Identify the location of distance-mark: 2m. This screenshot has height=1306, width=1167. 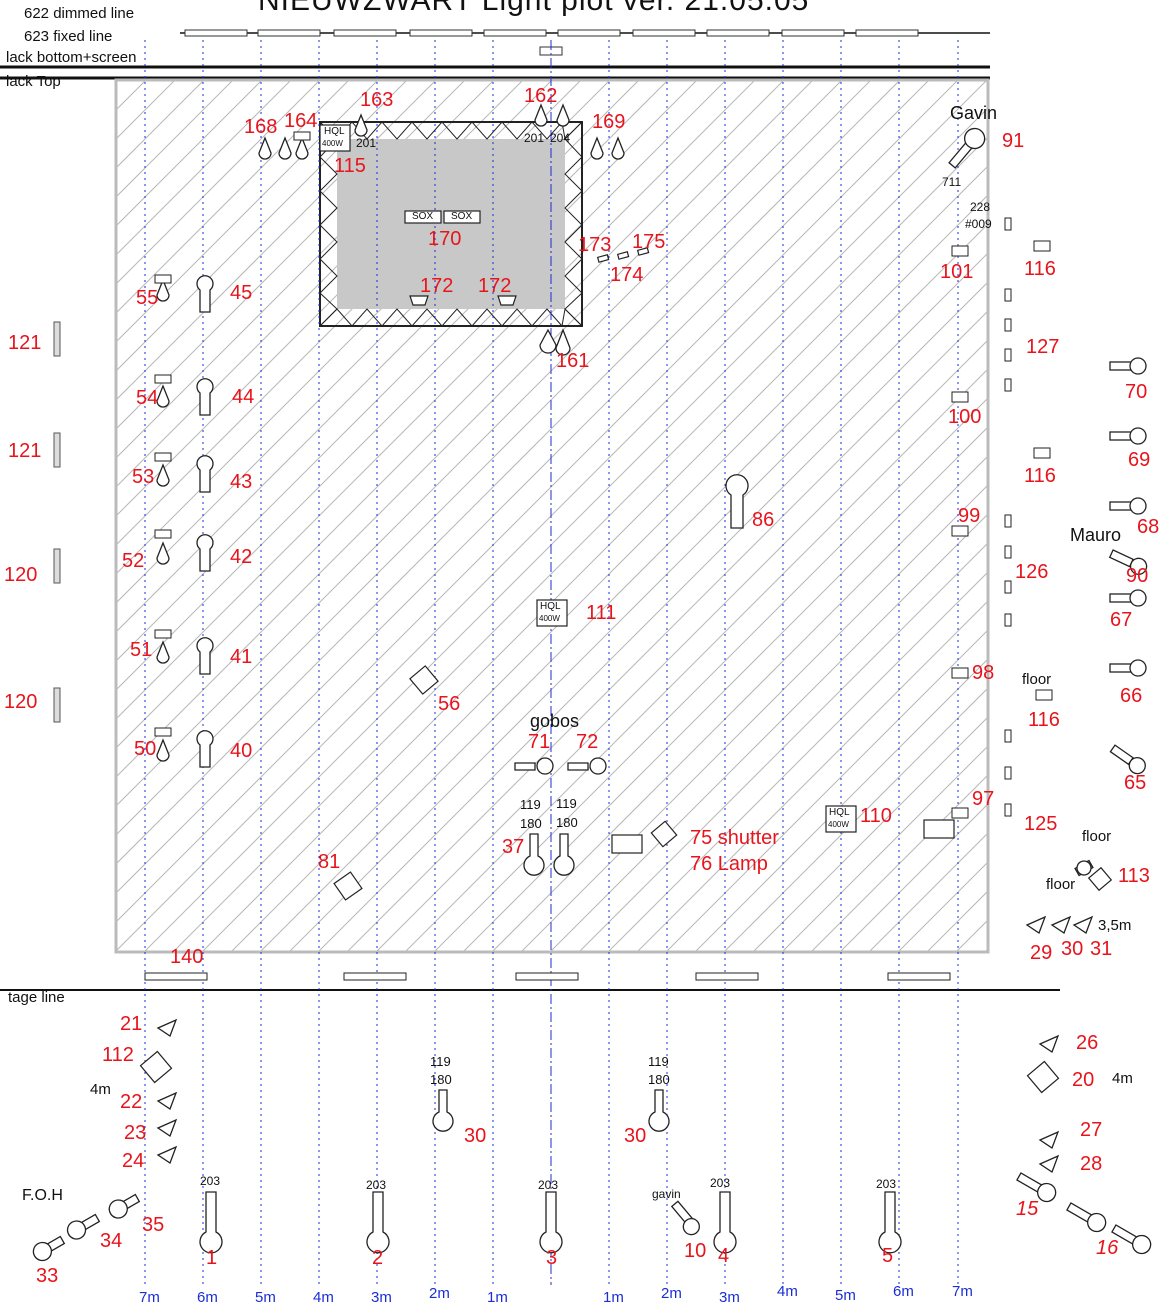
(439, 1293).